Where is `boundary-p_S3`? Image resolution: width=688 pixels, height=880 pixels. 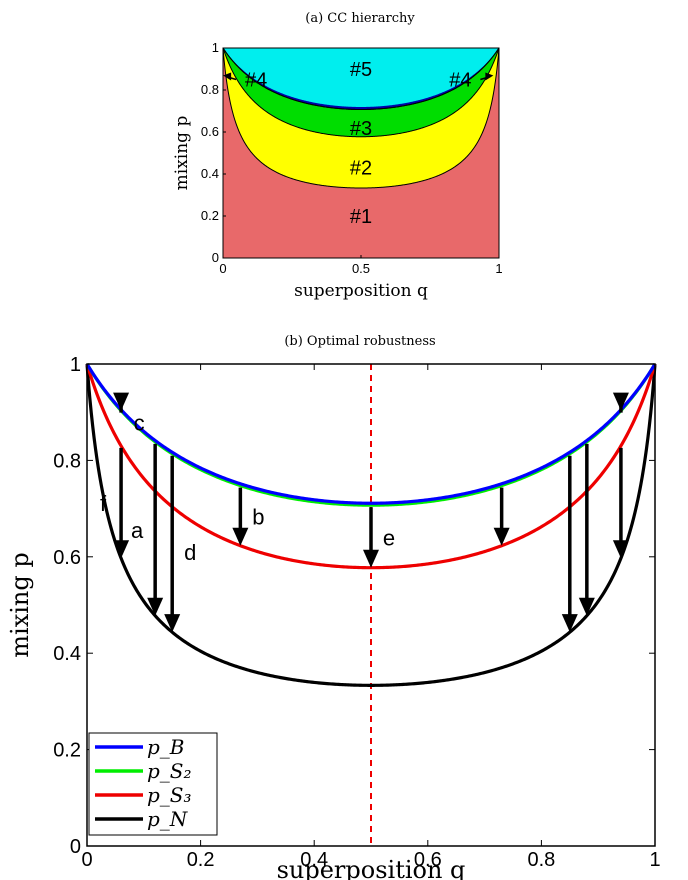
boundary-p_S3 is located at coordinates (361, 92).